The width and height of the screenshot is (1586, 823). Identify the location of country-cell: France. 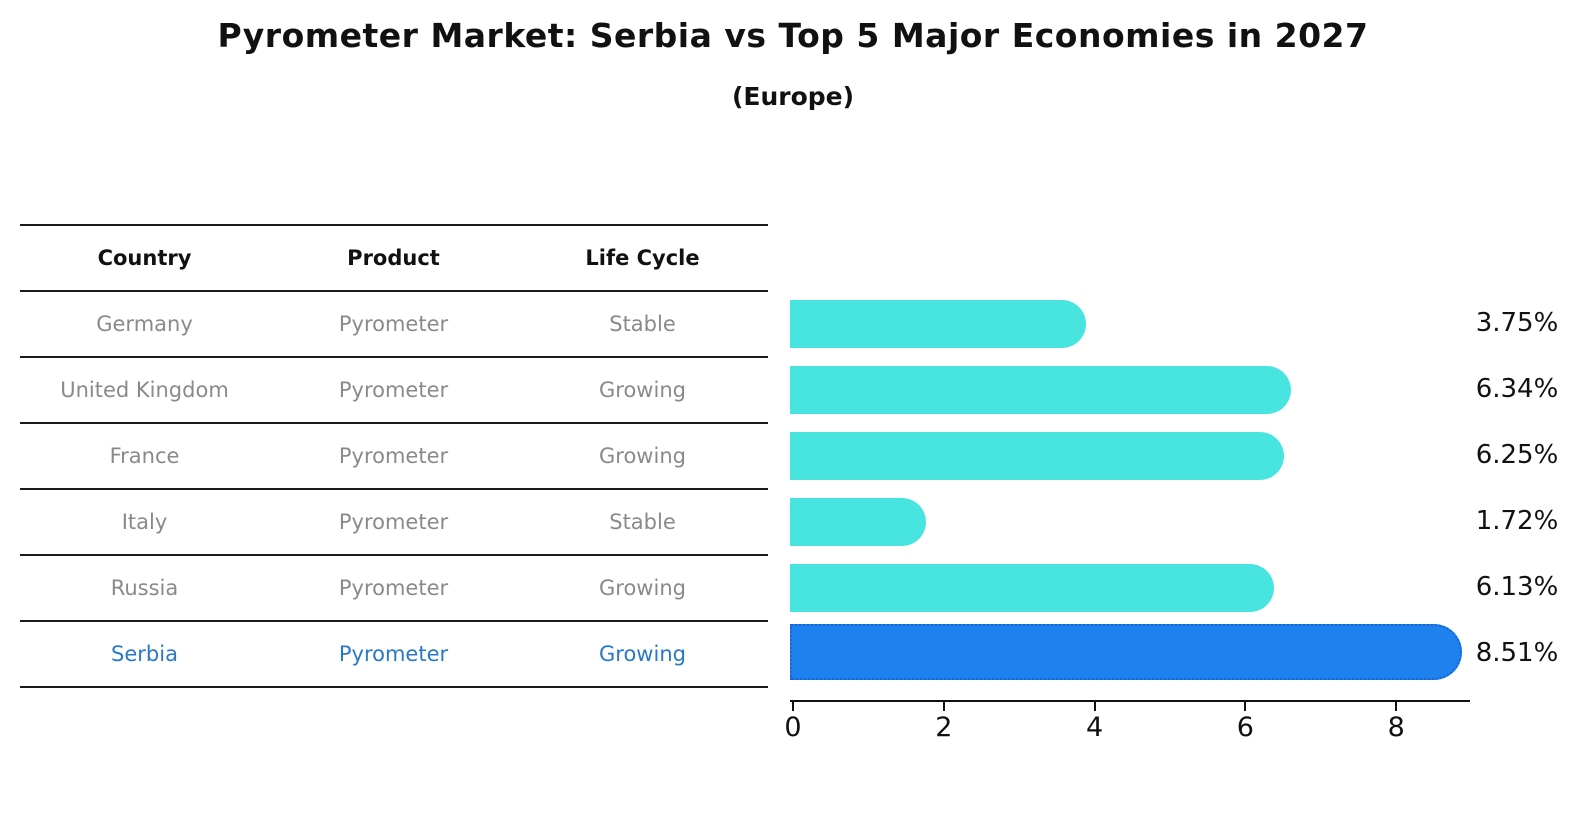
(144, 456).